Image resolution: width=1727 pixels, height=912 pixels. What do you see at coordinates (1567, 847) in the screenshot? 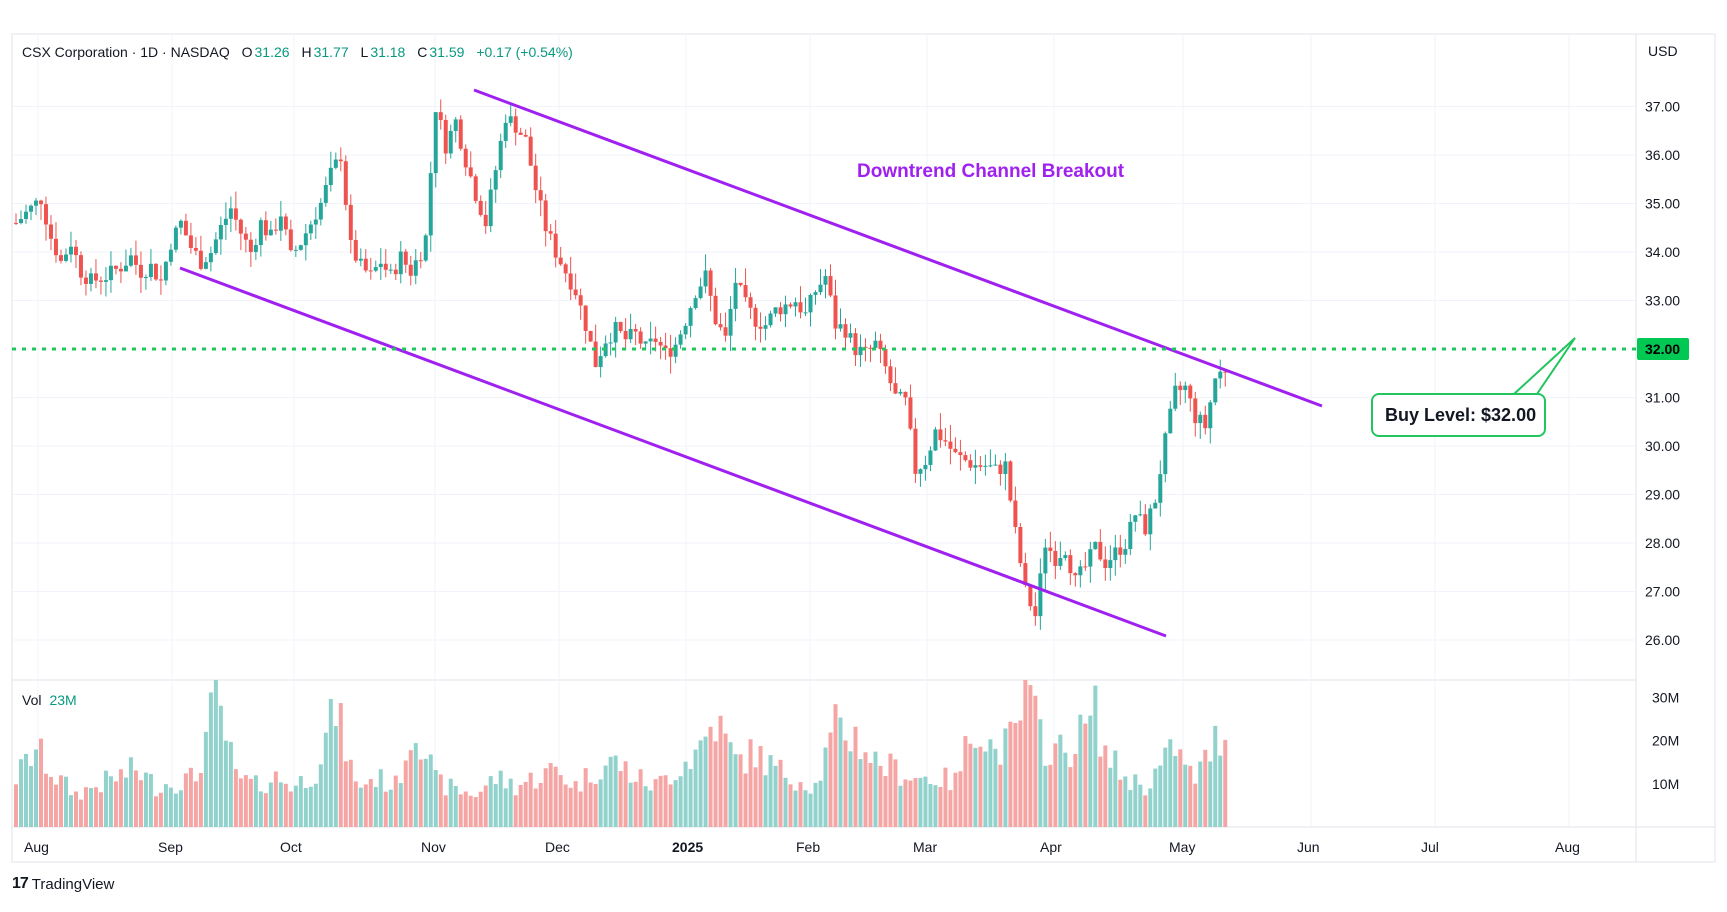
I see `time-tick-label: Aug` at bounding box center [1567, 847].